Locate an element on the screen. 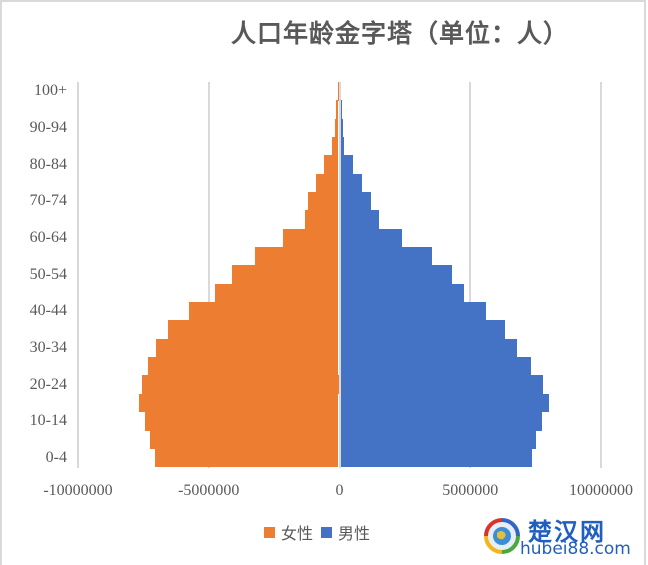  y-tick-label: 0-4 is located at coordinates (56, 457).